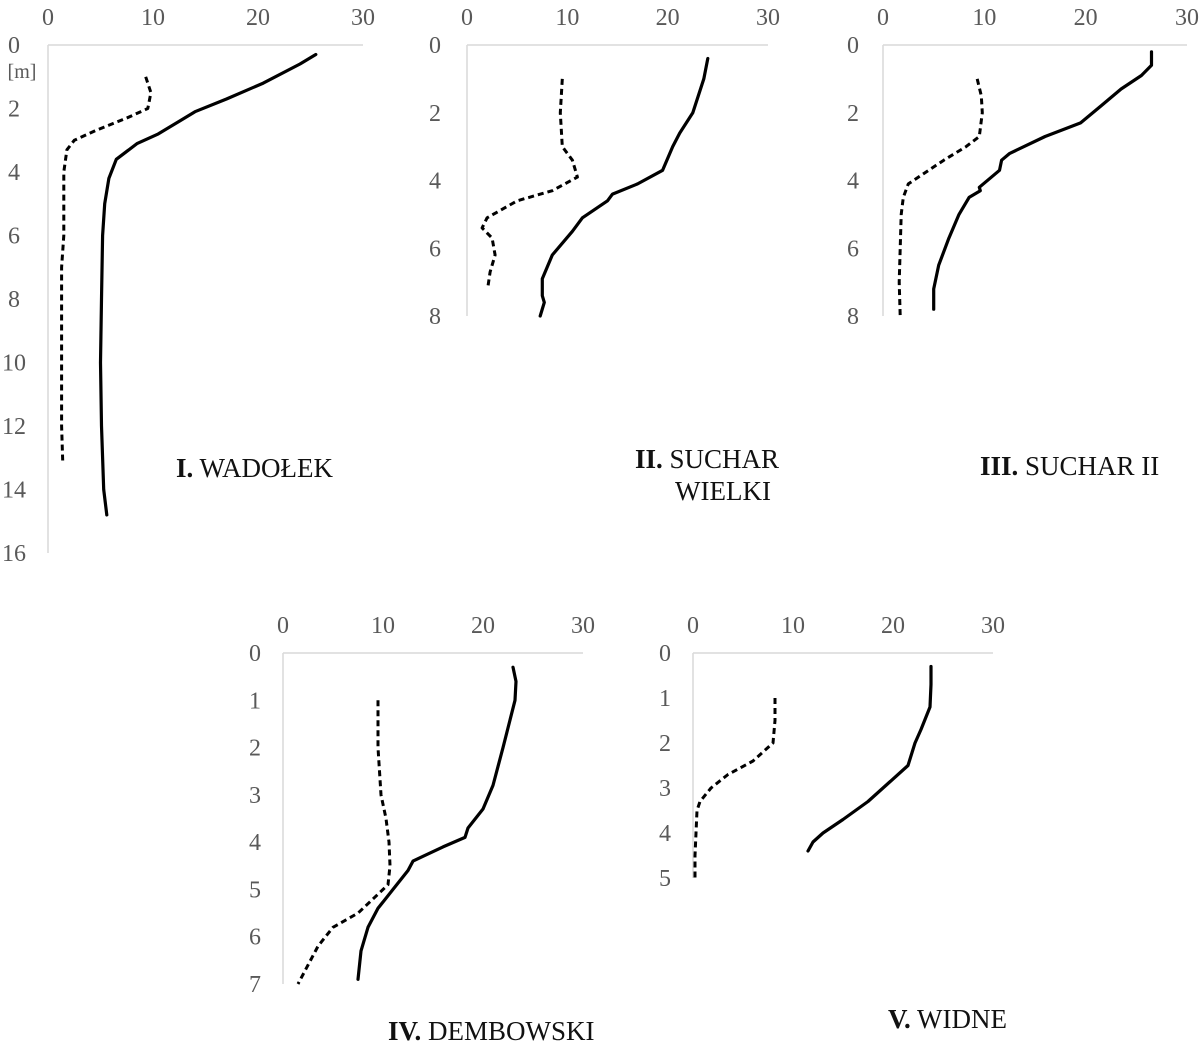  Describe the element at coordinates (14, 554) in the screenshot. I see `y-tick-label: 16` at that location.